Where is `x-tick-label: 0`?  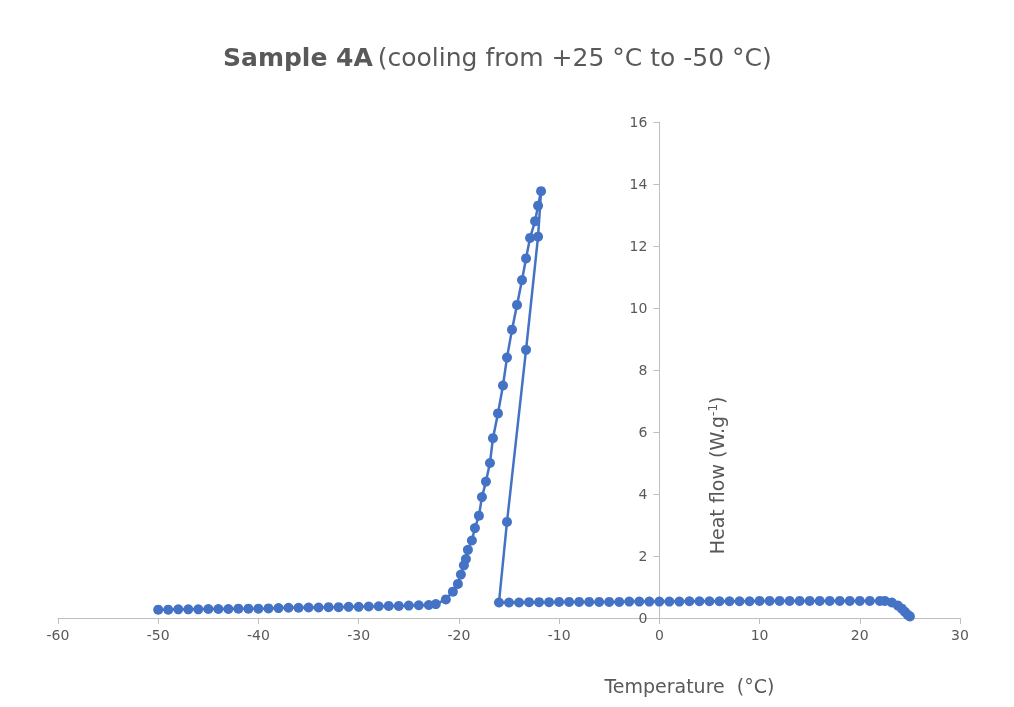 x-tick-label: 0 is located at coordinates (659, 635).